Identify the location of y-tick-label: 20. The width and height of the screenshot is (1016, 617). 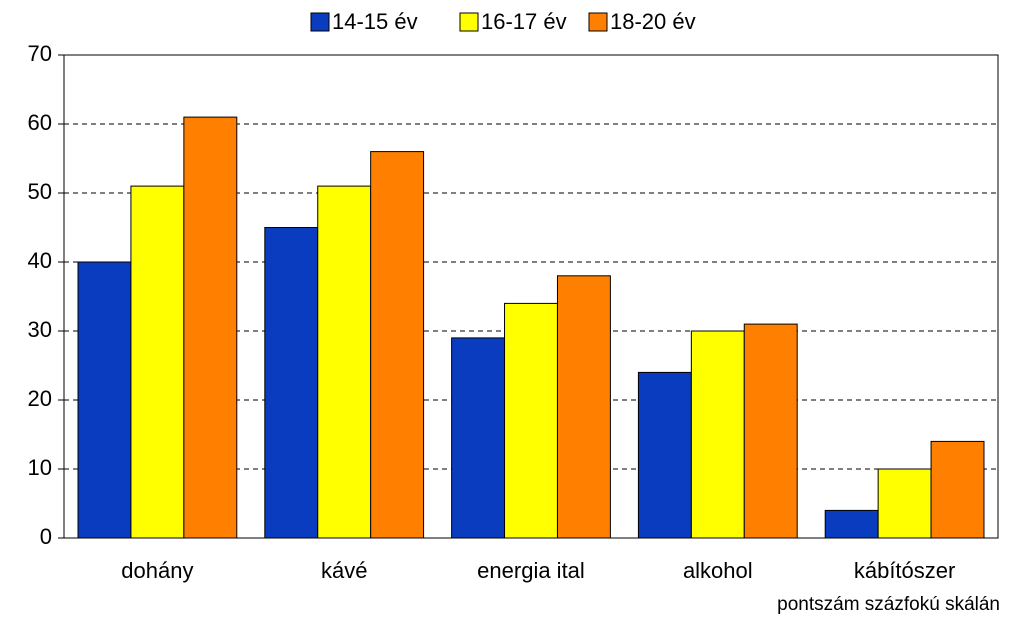
(40, 398).